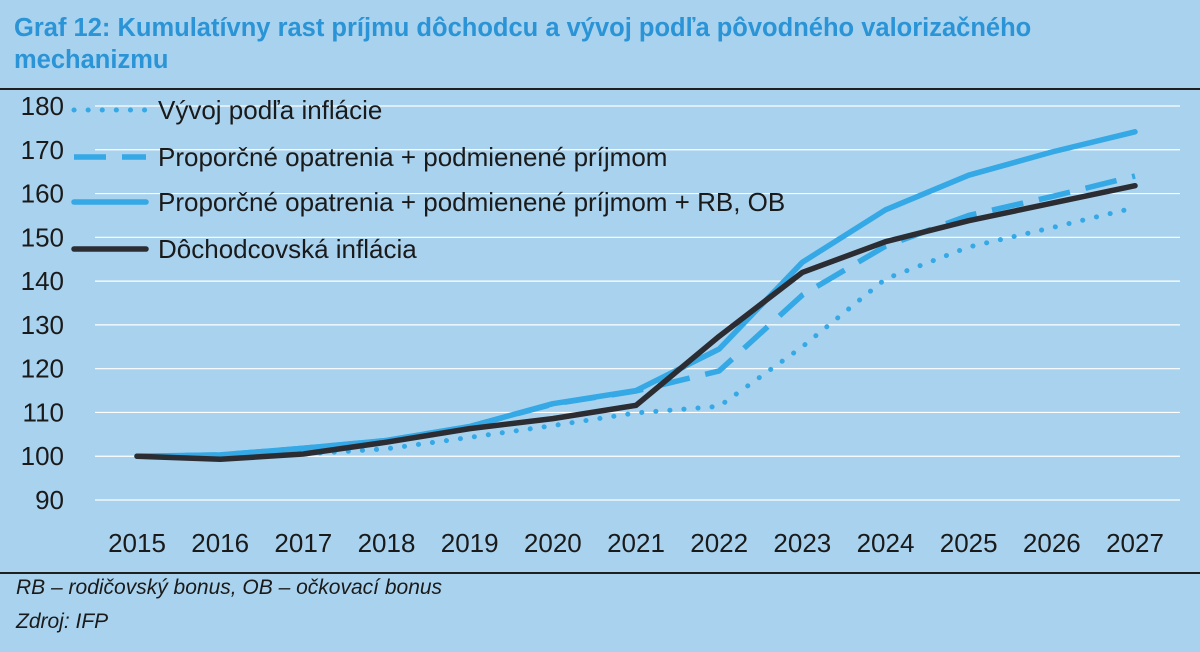 This screenshot has height=652, width=1200. What do you see at coordinates (1135, 543) in the screenshot?
I see `x-tick-label: 2027` at bounding box center [1135, 543].